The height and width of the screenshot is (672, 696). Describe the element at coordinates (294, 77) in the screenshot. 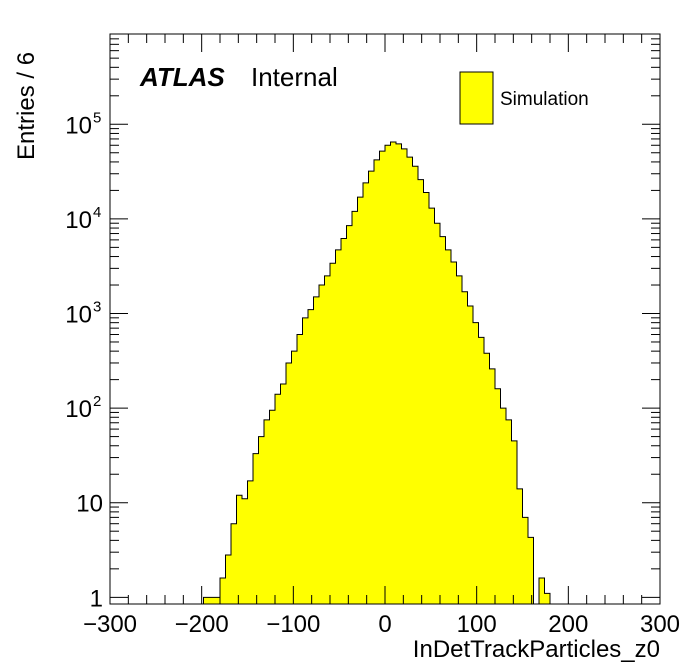

I see `status-label: Internal` at that location.